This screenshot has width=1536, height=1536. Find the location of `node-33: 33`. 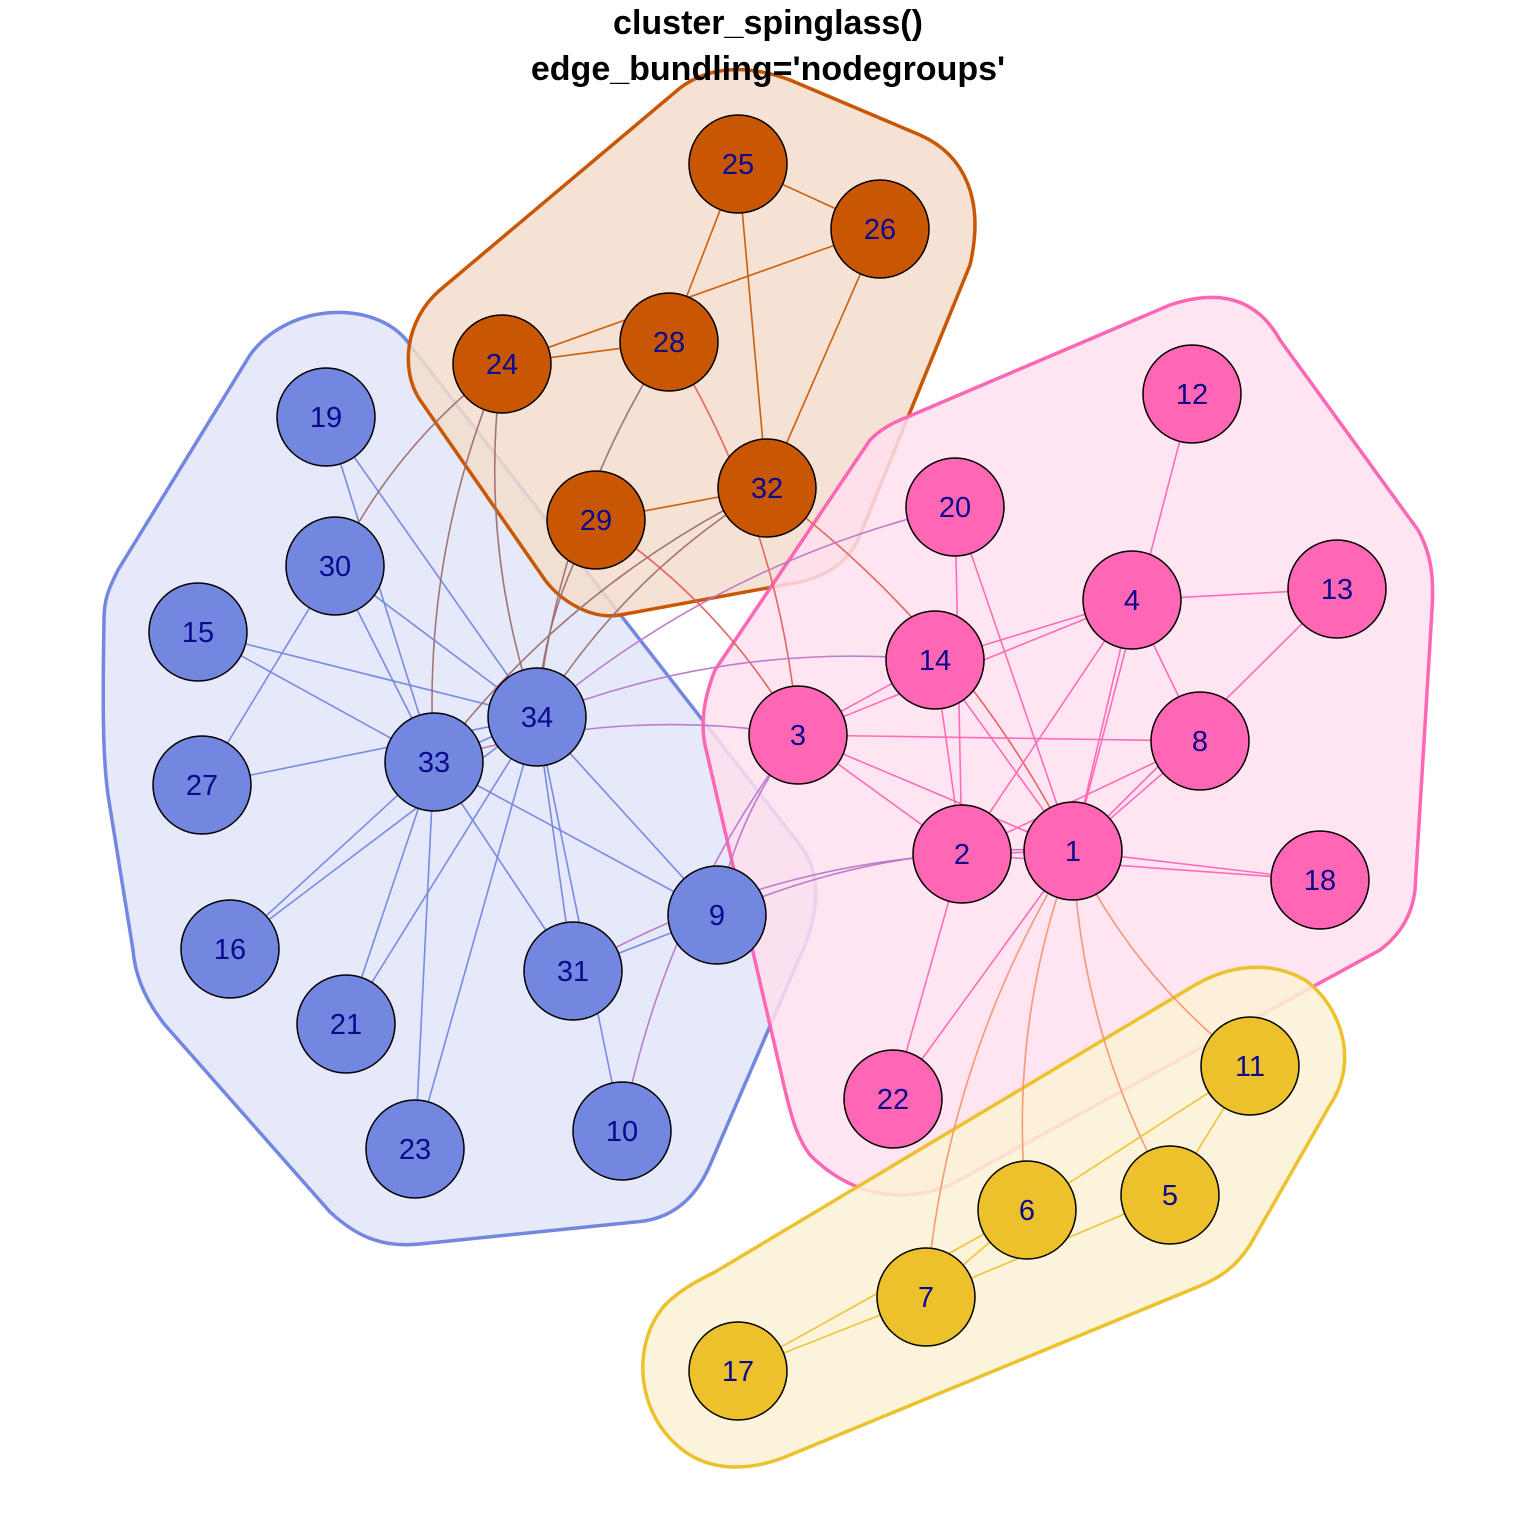

node-33: 33 is located at coordinates (434, 762).